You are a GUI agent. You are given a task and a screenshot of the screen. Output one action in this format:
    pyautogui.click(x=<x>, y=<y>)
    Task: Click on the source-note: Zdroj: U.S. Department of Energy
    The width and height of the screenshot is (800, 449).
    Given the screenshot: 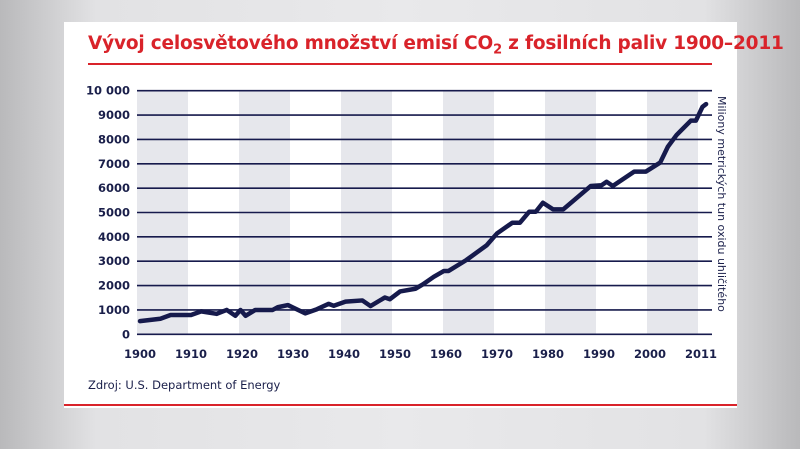 What is the action you would take?
    pyautogui.click(x=184, y=385)
    